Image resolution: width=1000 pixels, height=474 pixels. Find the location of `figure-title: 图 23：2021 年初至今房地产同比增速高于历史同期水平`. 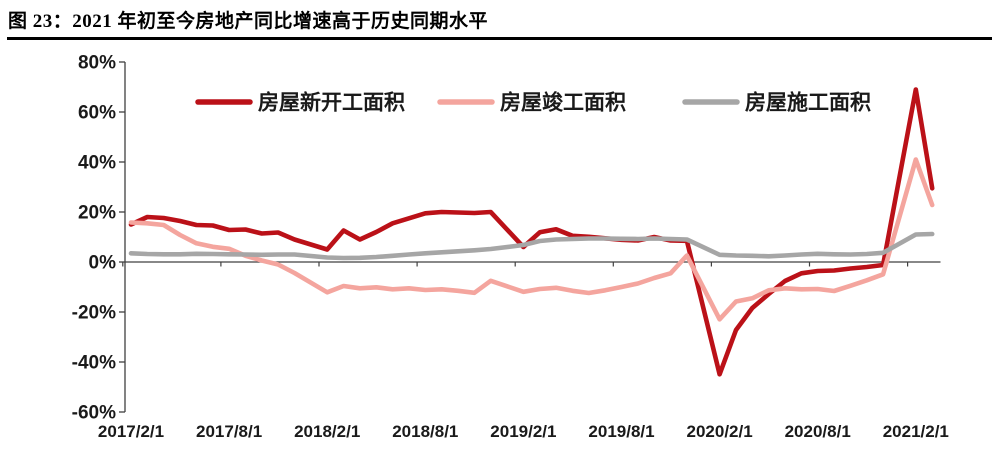

figure-title: 图 23：2021 年初至今房地产同比增速高于历史同期水平 is located at coordinates (248, 21).